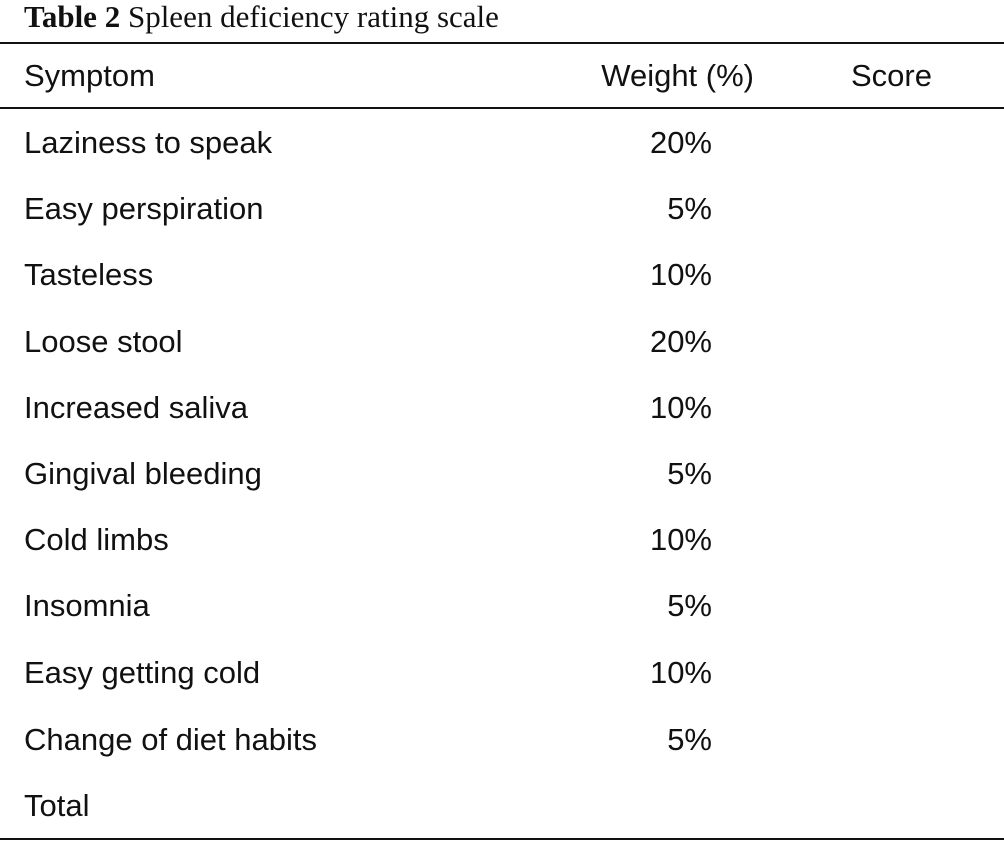 The height and width of the screenshot is (842, 1004). Describe the element at coordinates (170, 739) in the screenshot. I see `symptom-cell: Change of diet habits` at that location.